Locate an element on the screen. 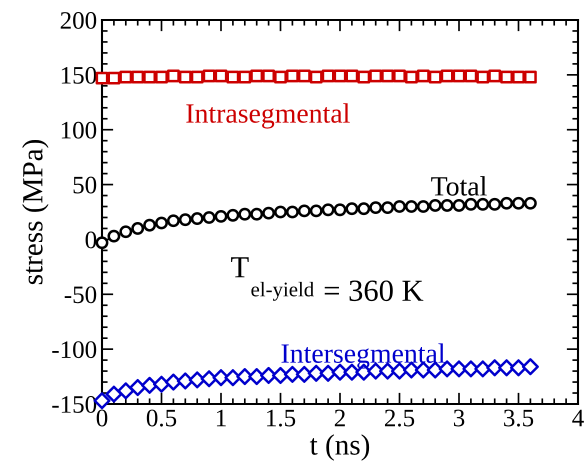 Image resolution: width=588 pixels, height=472 pixels. x-axis-title: t (ns) is located at coordinates (340, 447).